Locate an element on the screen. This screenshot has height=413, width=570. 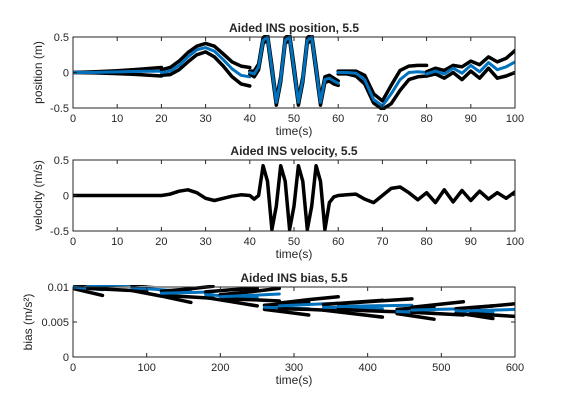
chart-title: Aided INS bias, 5.5 is located at coordinates (294, 278).